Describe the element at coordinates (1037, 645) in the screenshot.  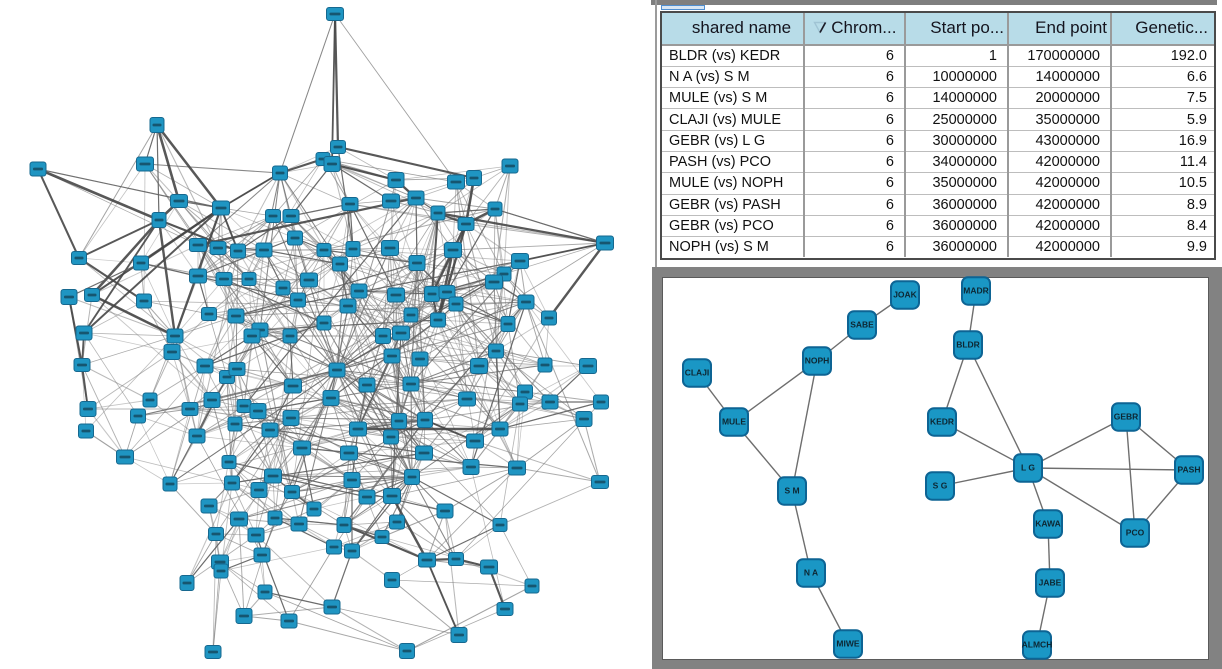
I see `svg-text: ALMCH` at that location.